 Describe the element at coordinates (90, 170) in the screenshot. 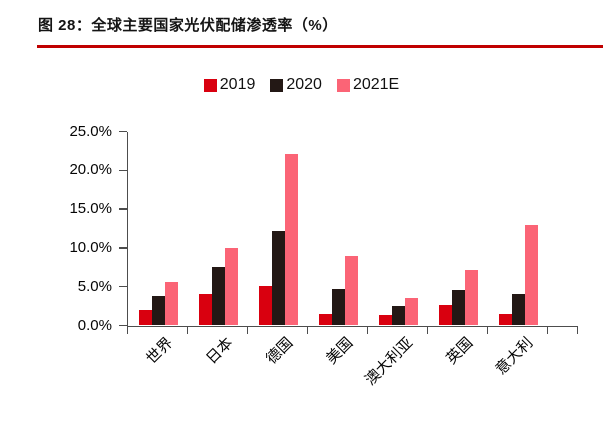

I see `y-axis-label: 20.0%` at that location.